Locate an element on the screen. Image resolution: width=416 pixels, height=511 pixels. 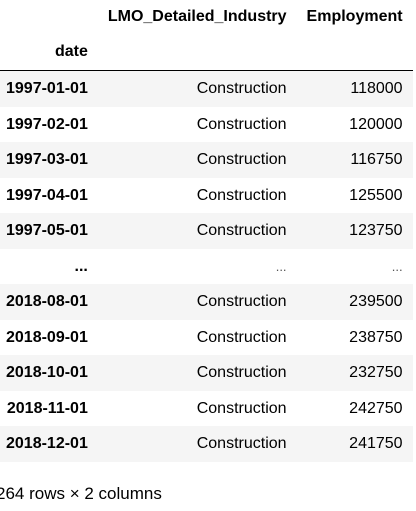
shape-summary: 264 rows × 2 columns is located at coordinates (81, 493).